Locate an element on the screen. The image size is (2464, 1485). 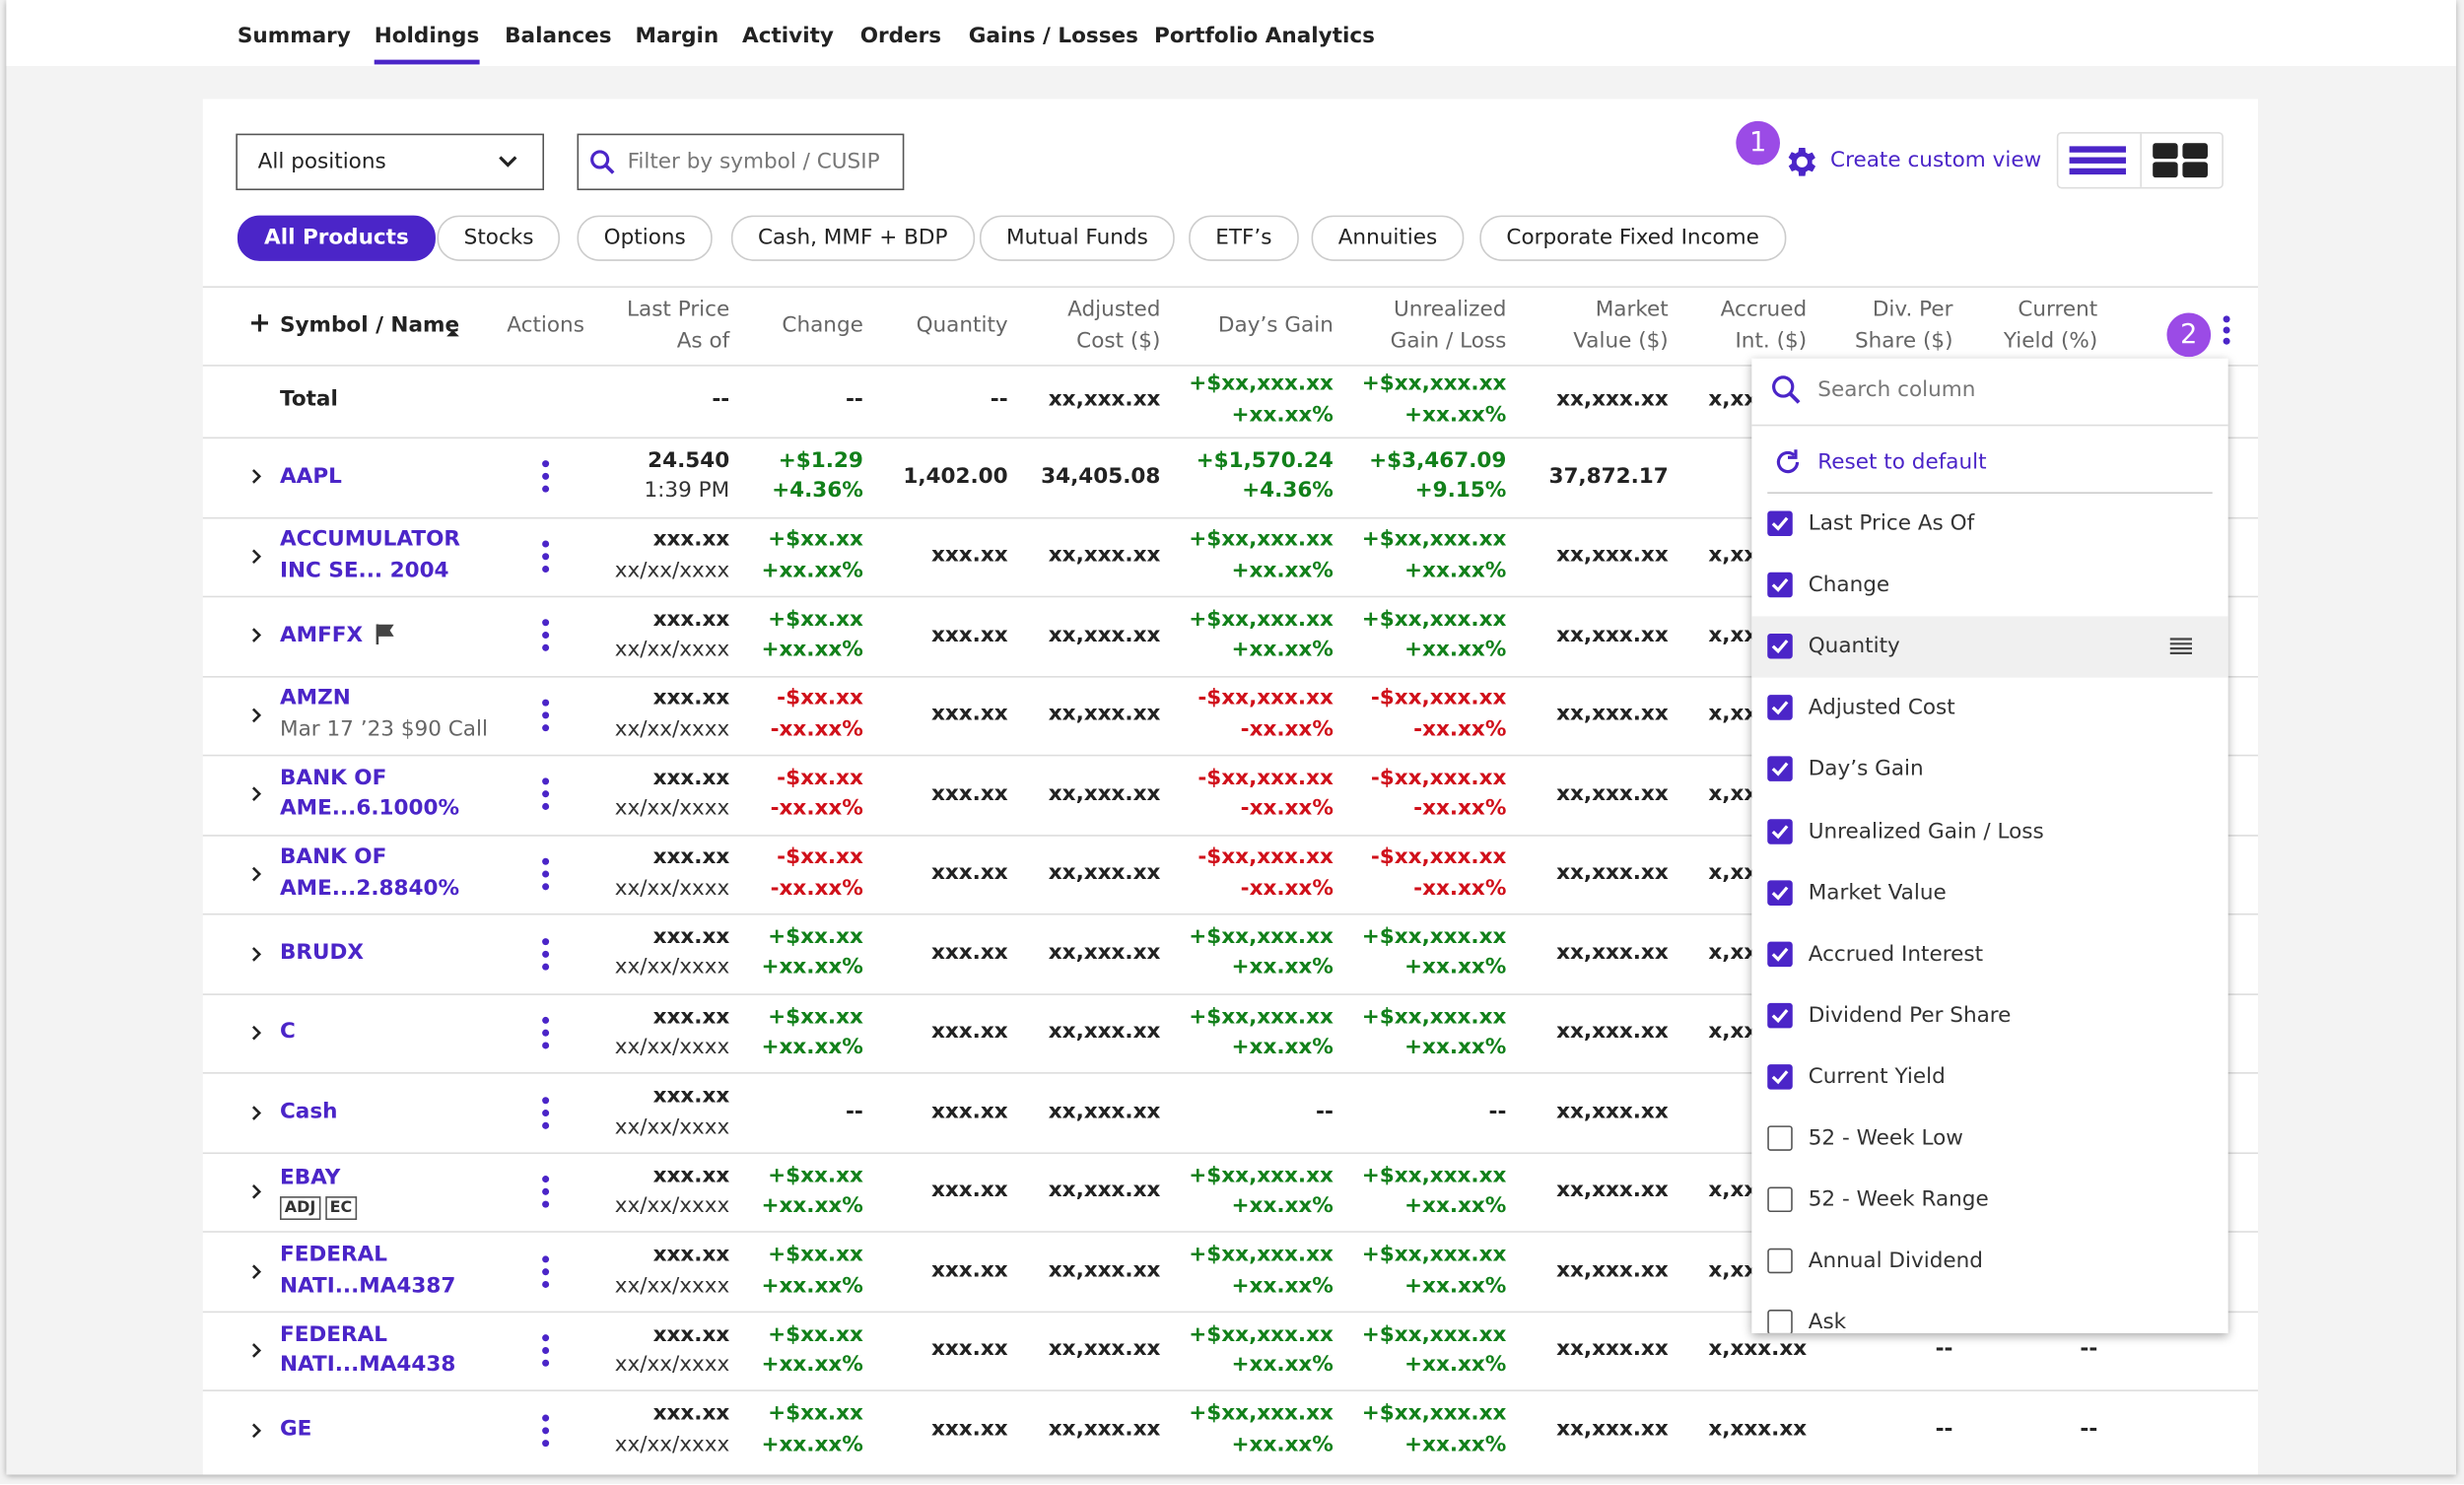
filter-chip: Mutual Funds is located at coordinates (1077, 238).